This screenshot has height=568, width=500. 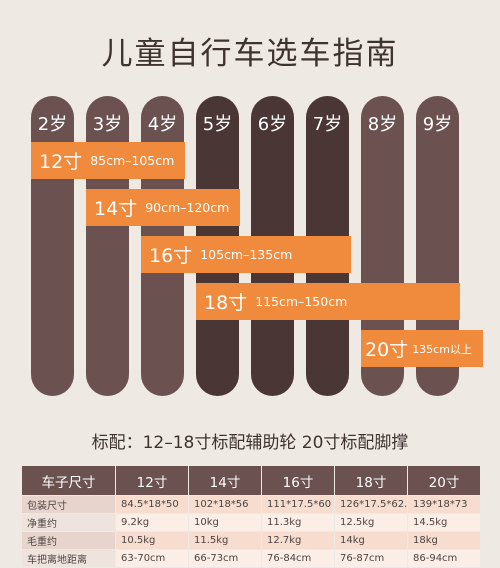 What do you see at coordinates (250, 443) in the screenshot?
I see `standard-equipment-note: 标配：12–18寸标配辅助轮 20寸标配脚撑` at bounding box center [250, 443].